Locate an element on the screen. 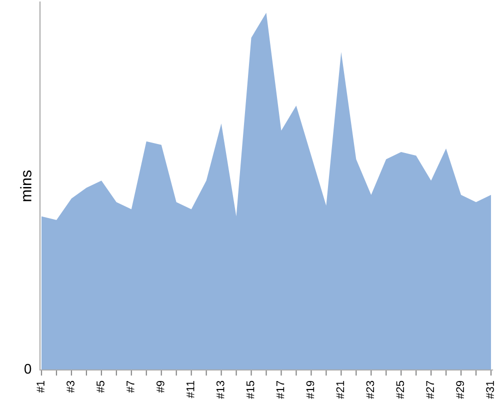 This screenshot has height=400, width=500. text: 0 is located at coordinates (28, 369).